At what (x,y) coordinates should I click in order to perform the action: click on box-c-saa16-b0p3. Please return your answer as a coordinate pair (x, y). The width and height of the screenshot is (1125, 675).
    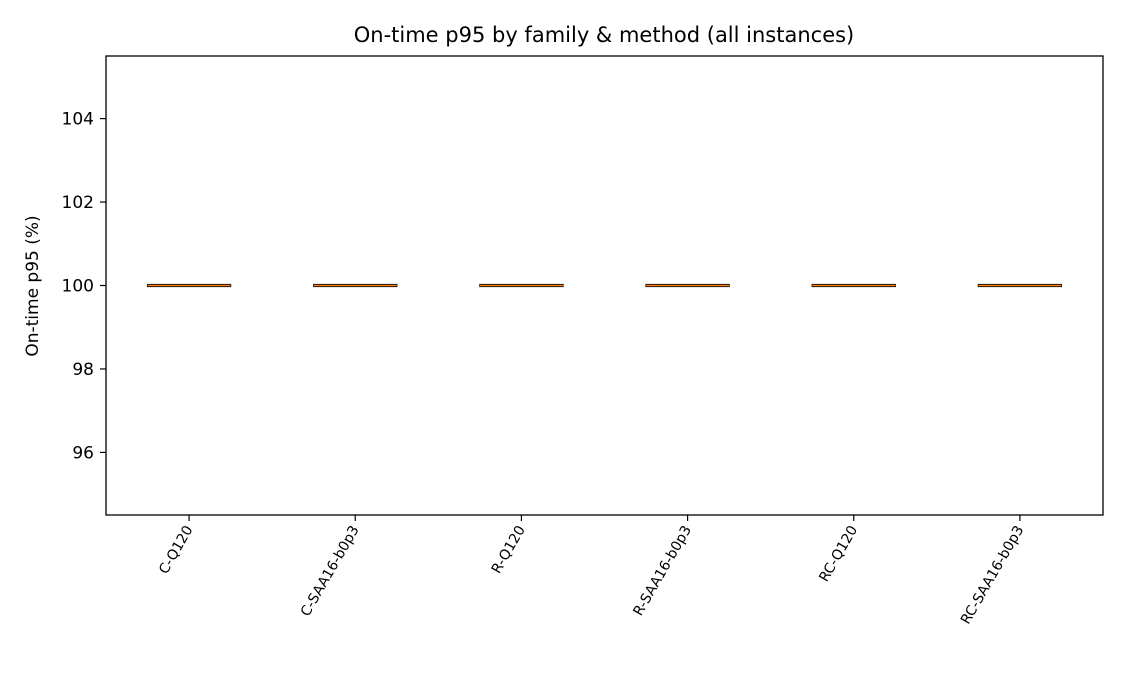
    Looking at the image, I should click on (355, 285).